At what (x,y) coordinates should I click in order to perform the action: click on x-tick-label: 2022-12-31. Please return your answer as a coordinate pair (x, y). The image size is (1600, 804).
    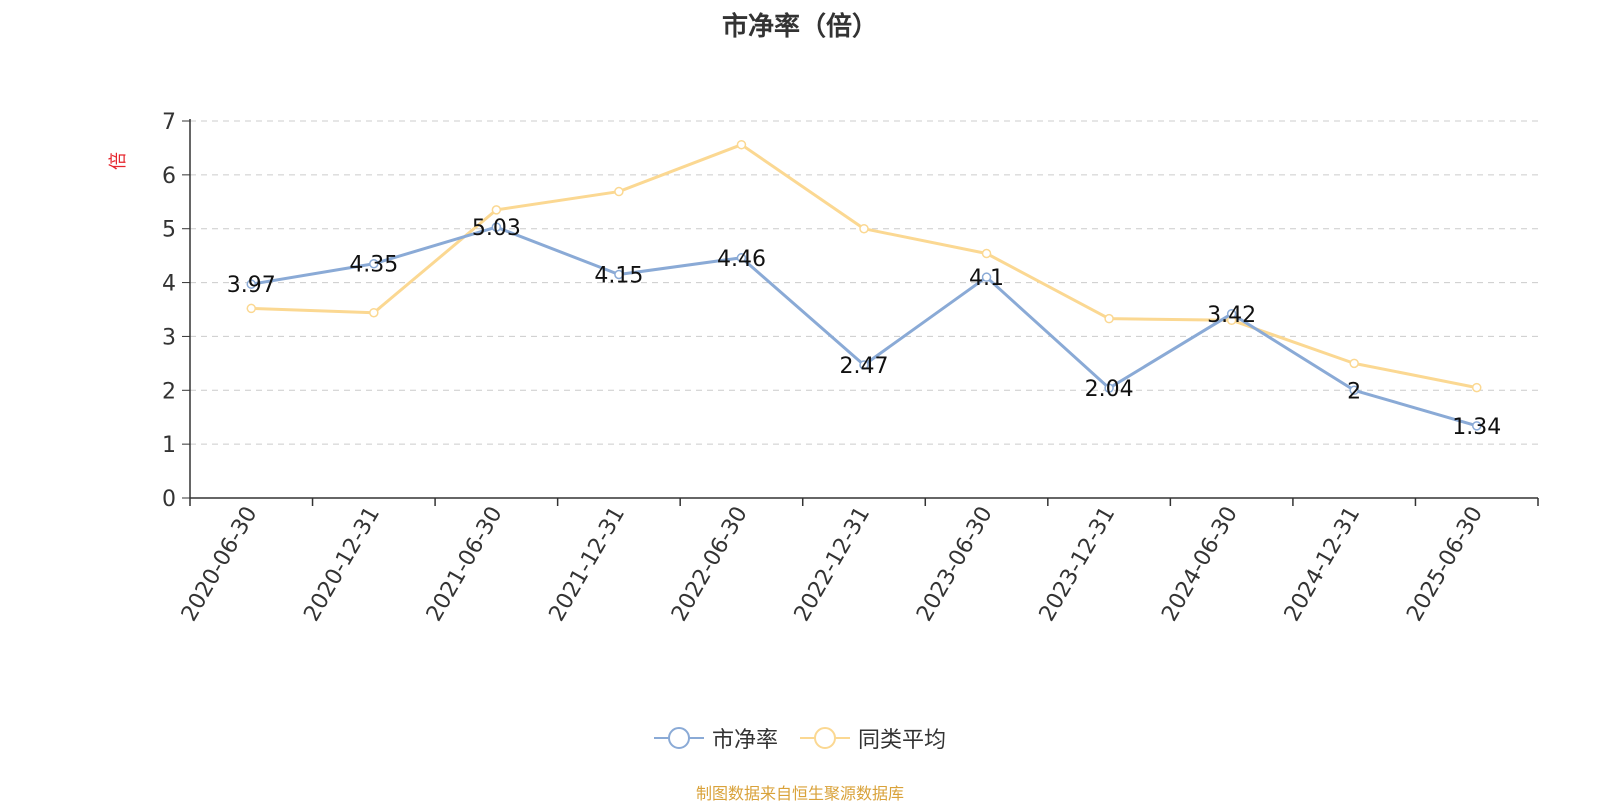
    Looking at the image, I should click on (833, 564).